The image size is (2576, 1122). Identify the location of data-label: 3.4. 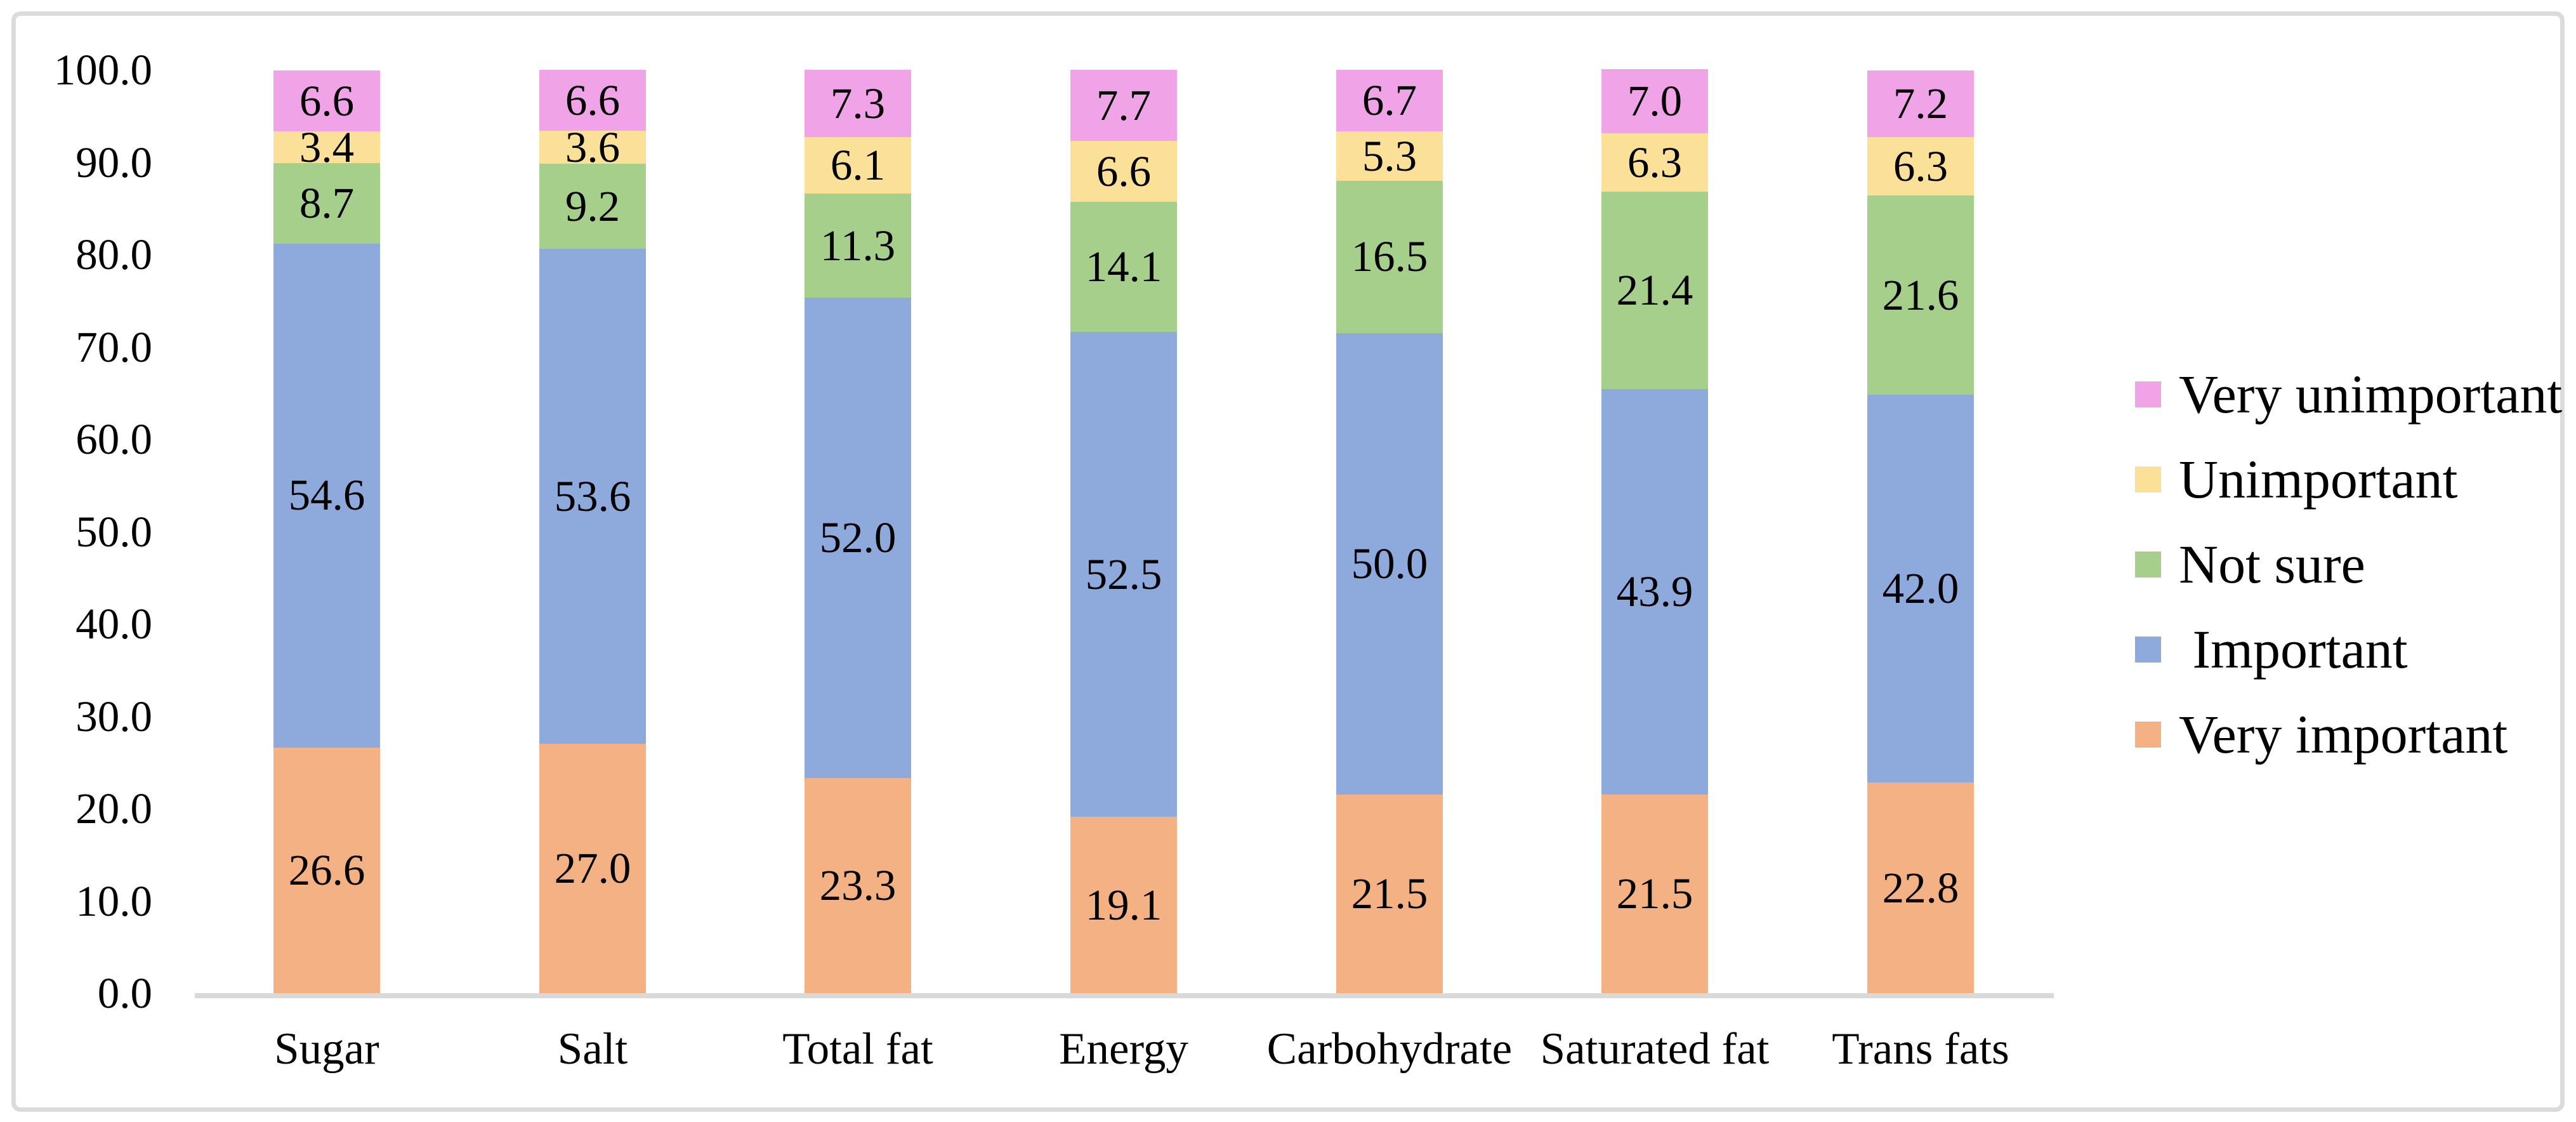
(327, 146).